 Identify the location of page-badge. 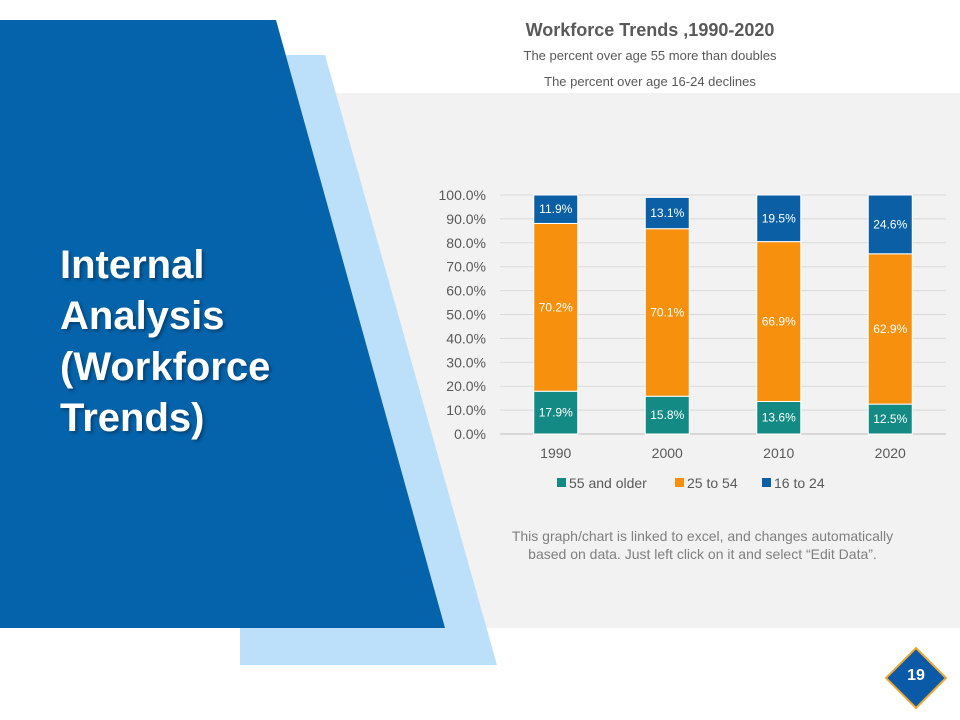
(916, 678).